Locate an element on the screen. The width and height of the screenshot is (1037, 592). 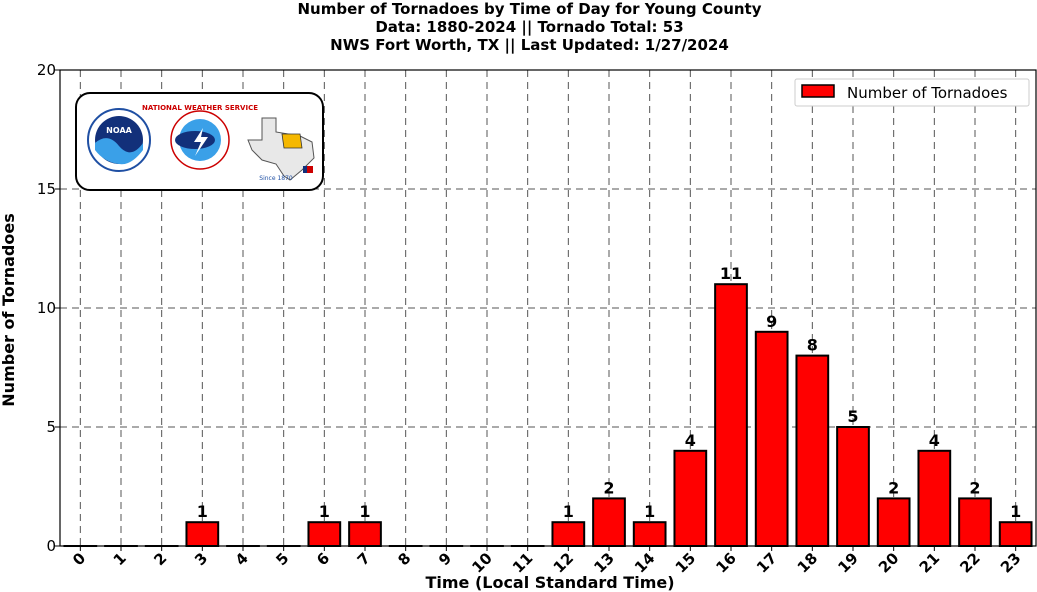
y-tick-label: 10 is located at coordinates (46, 308).